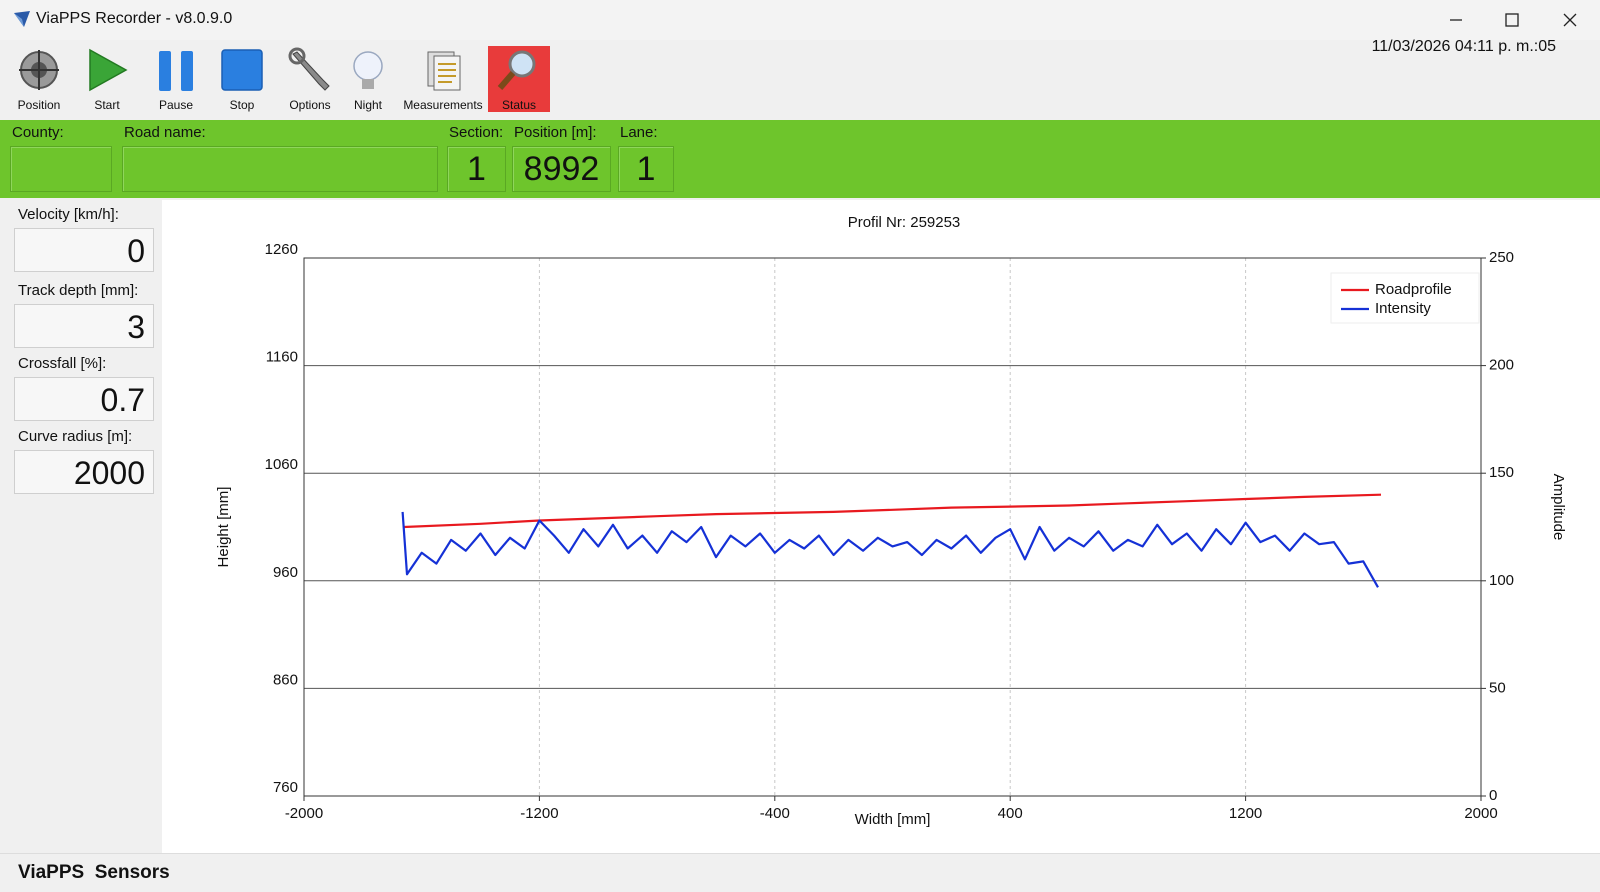 The height and width of the screenshot is (892, 1600). I want to click on reading-label: Crossfall [%]:, so click(62, 363).